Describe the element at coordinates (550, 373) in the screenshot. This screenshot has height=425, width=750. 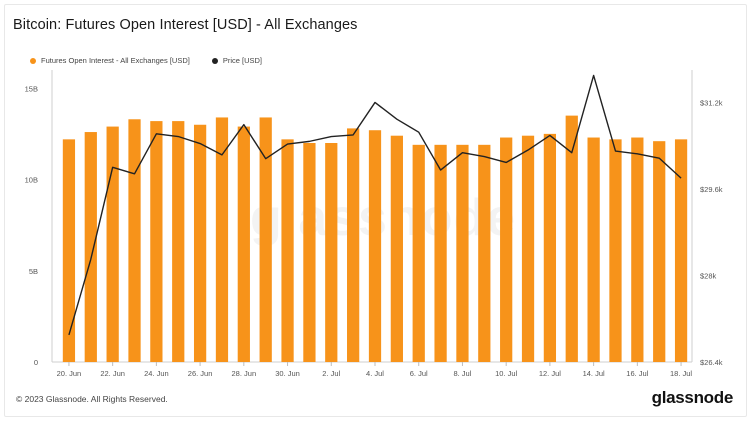
I see `x-tick-label-11: 12. Jul` at that location.